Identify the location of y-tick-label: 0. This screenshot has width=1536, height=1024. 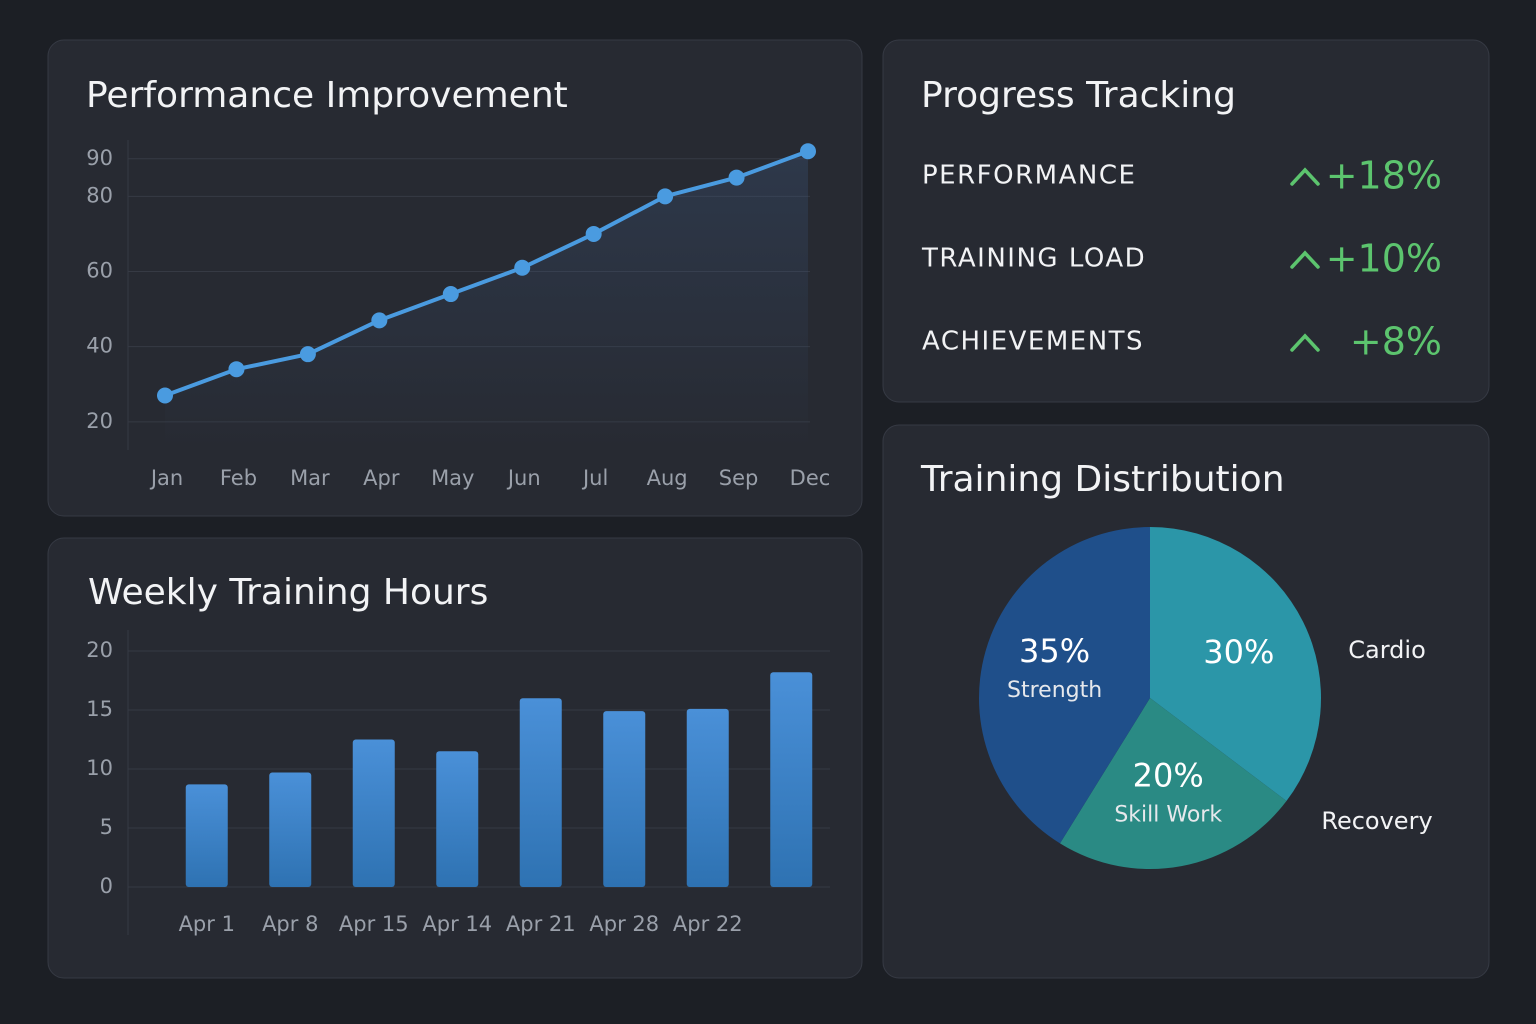
(106, 886).